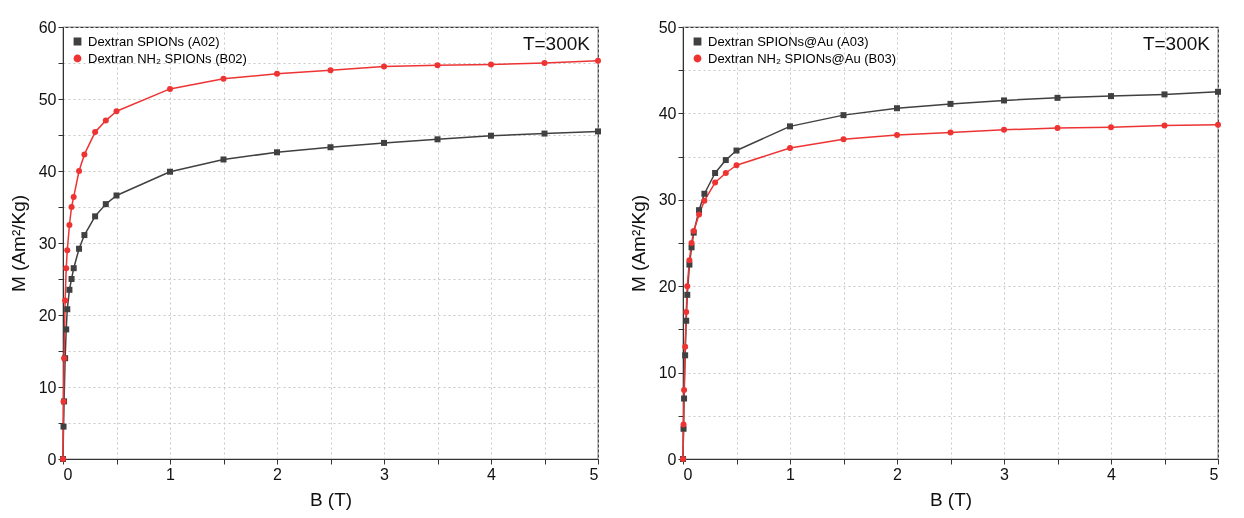 The height and width of the screenshot is (518, 1244). Describe the element at coordinates (47, 27) in the screenshot. I see `y-tick-label: 60` at that location.